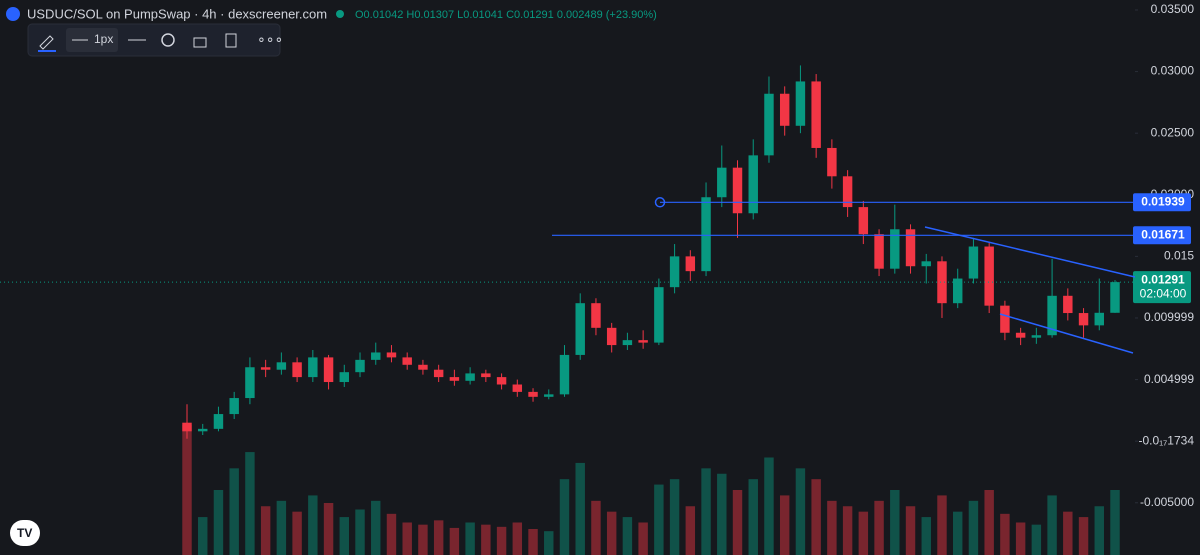  I want to click on logo, so click(25, 533).